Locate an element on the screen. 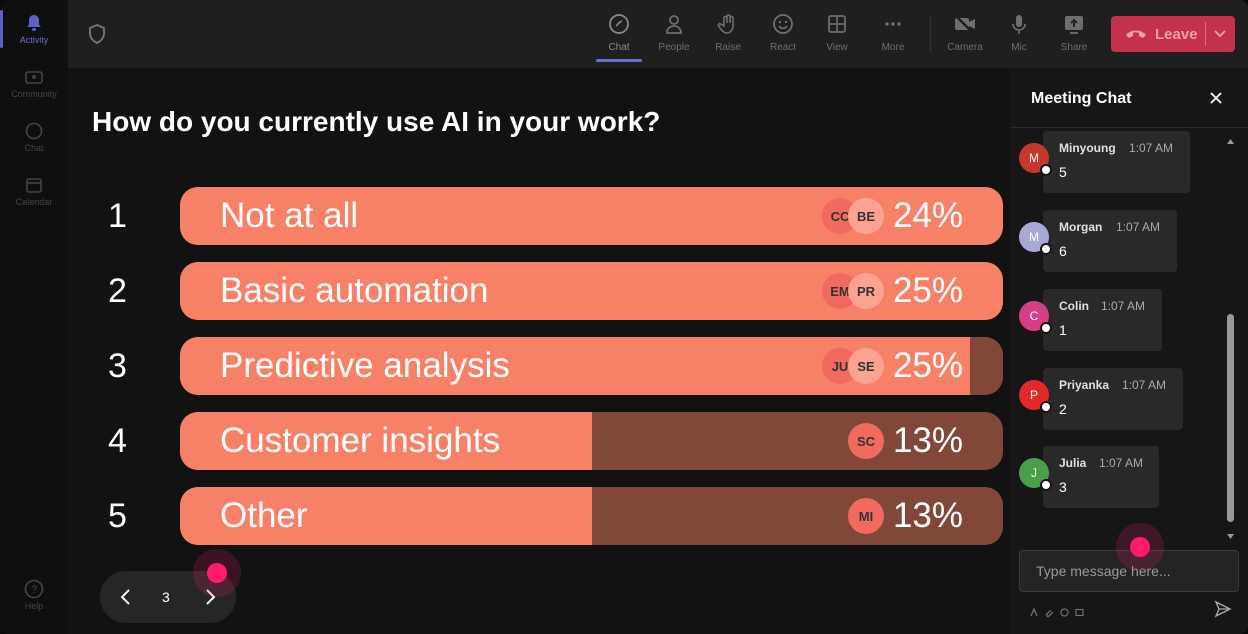 This screenshot has height=634, width=1248. rail-item-label: Community is located at coordinates (34, 94).